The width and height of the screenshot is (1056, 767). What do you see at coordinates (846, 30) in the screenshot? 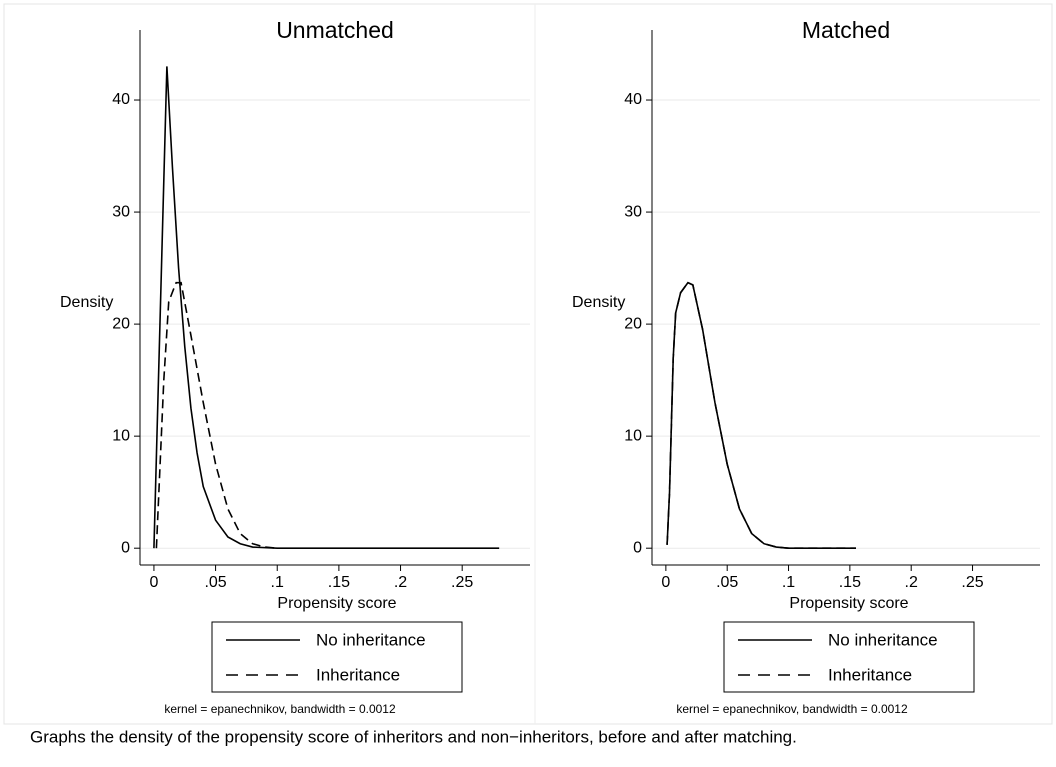
I see `panel-title: Matched` at bounding box center [846, 30].